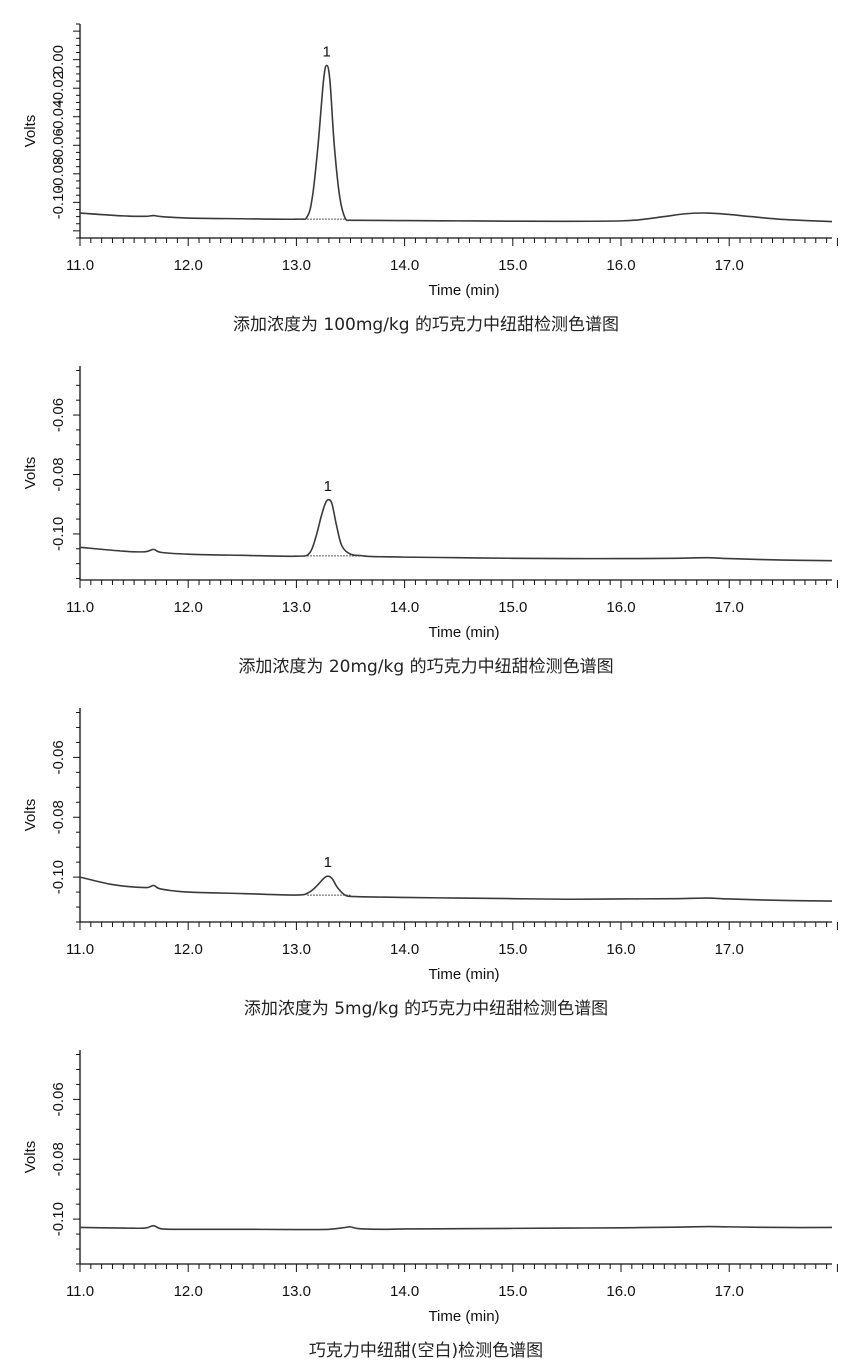 The image size is (852, 1372). What do you see at coordinates (426, 1009) in the screenshot?
I see `chart-caption: 添加浓度为 5mg/kg 的巧克力中纽甜检测色谱图` at bounding box center [426, 1009].